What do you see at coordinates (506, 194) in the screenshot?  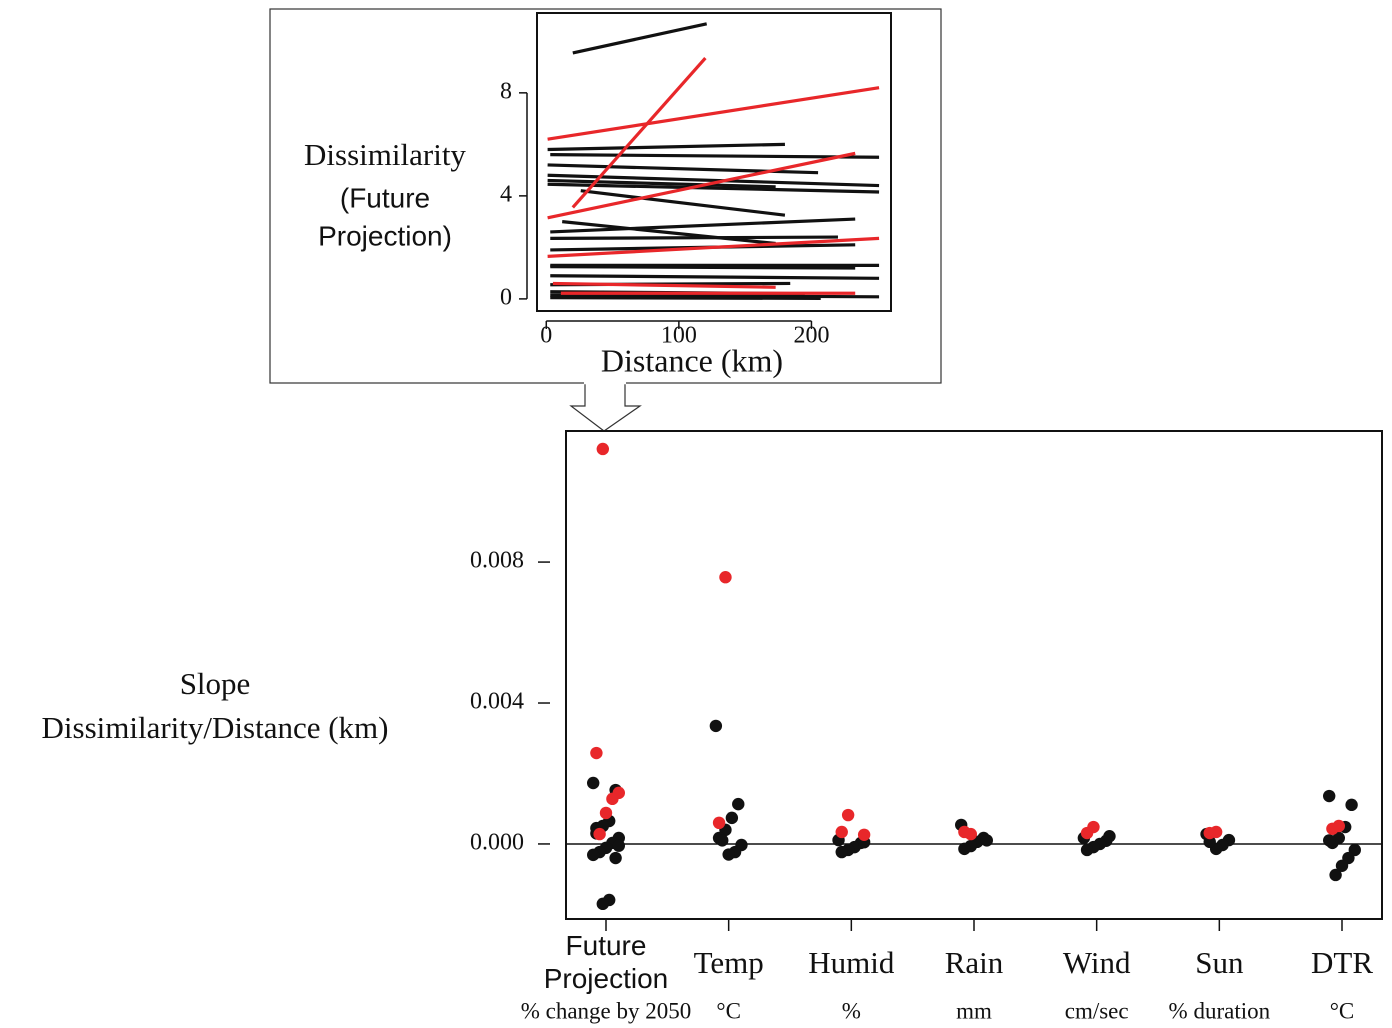 I see `y-tick-label: 4` at bounding box center [506, 194].